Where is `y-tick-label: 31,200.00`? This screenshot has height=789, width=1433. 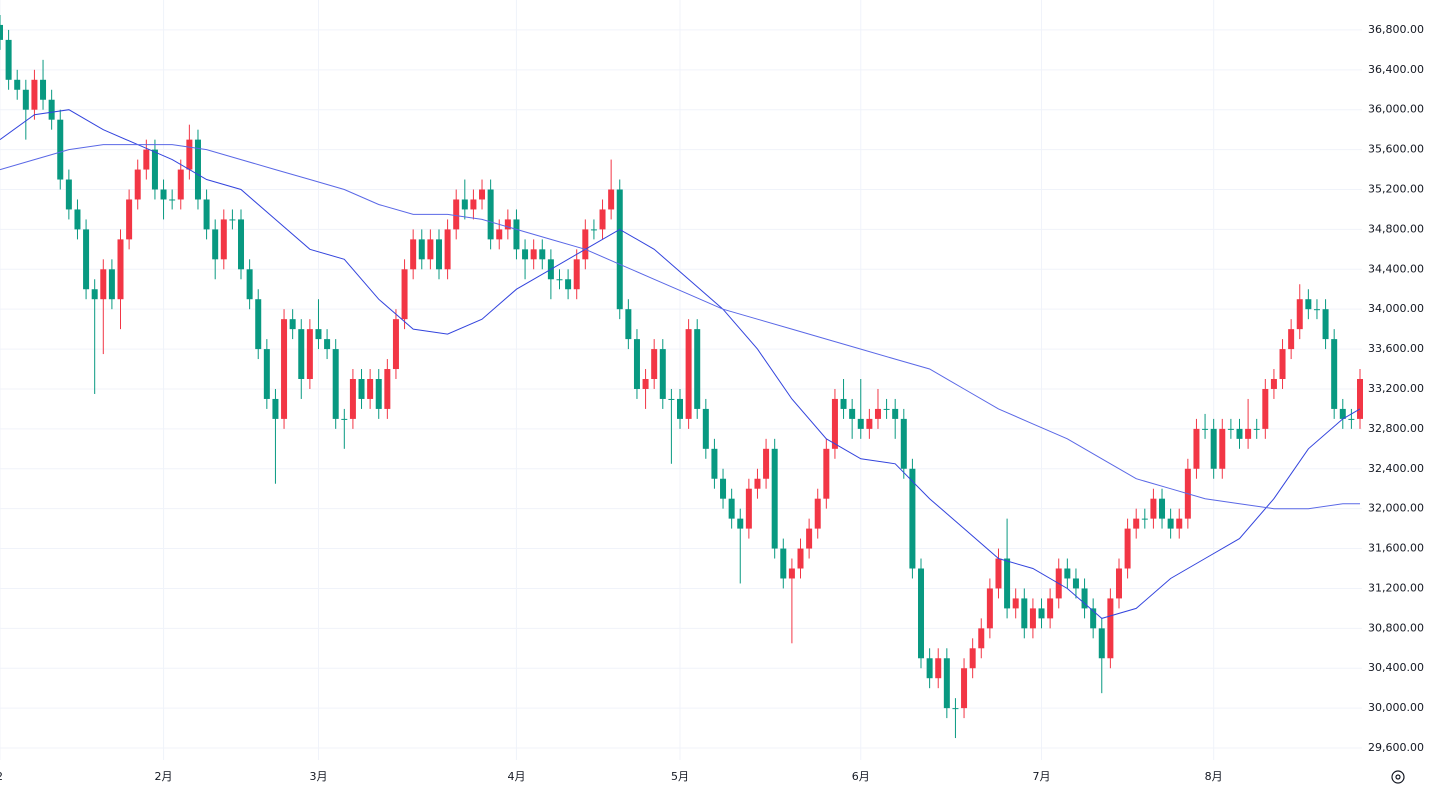
y-tick-label: 31,200.00 is located at coordinates (1396, 587).